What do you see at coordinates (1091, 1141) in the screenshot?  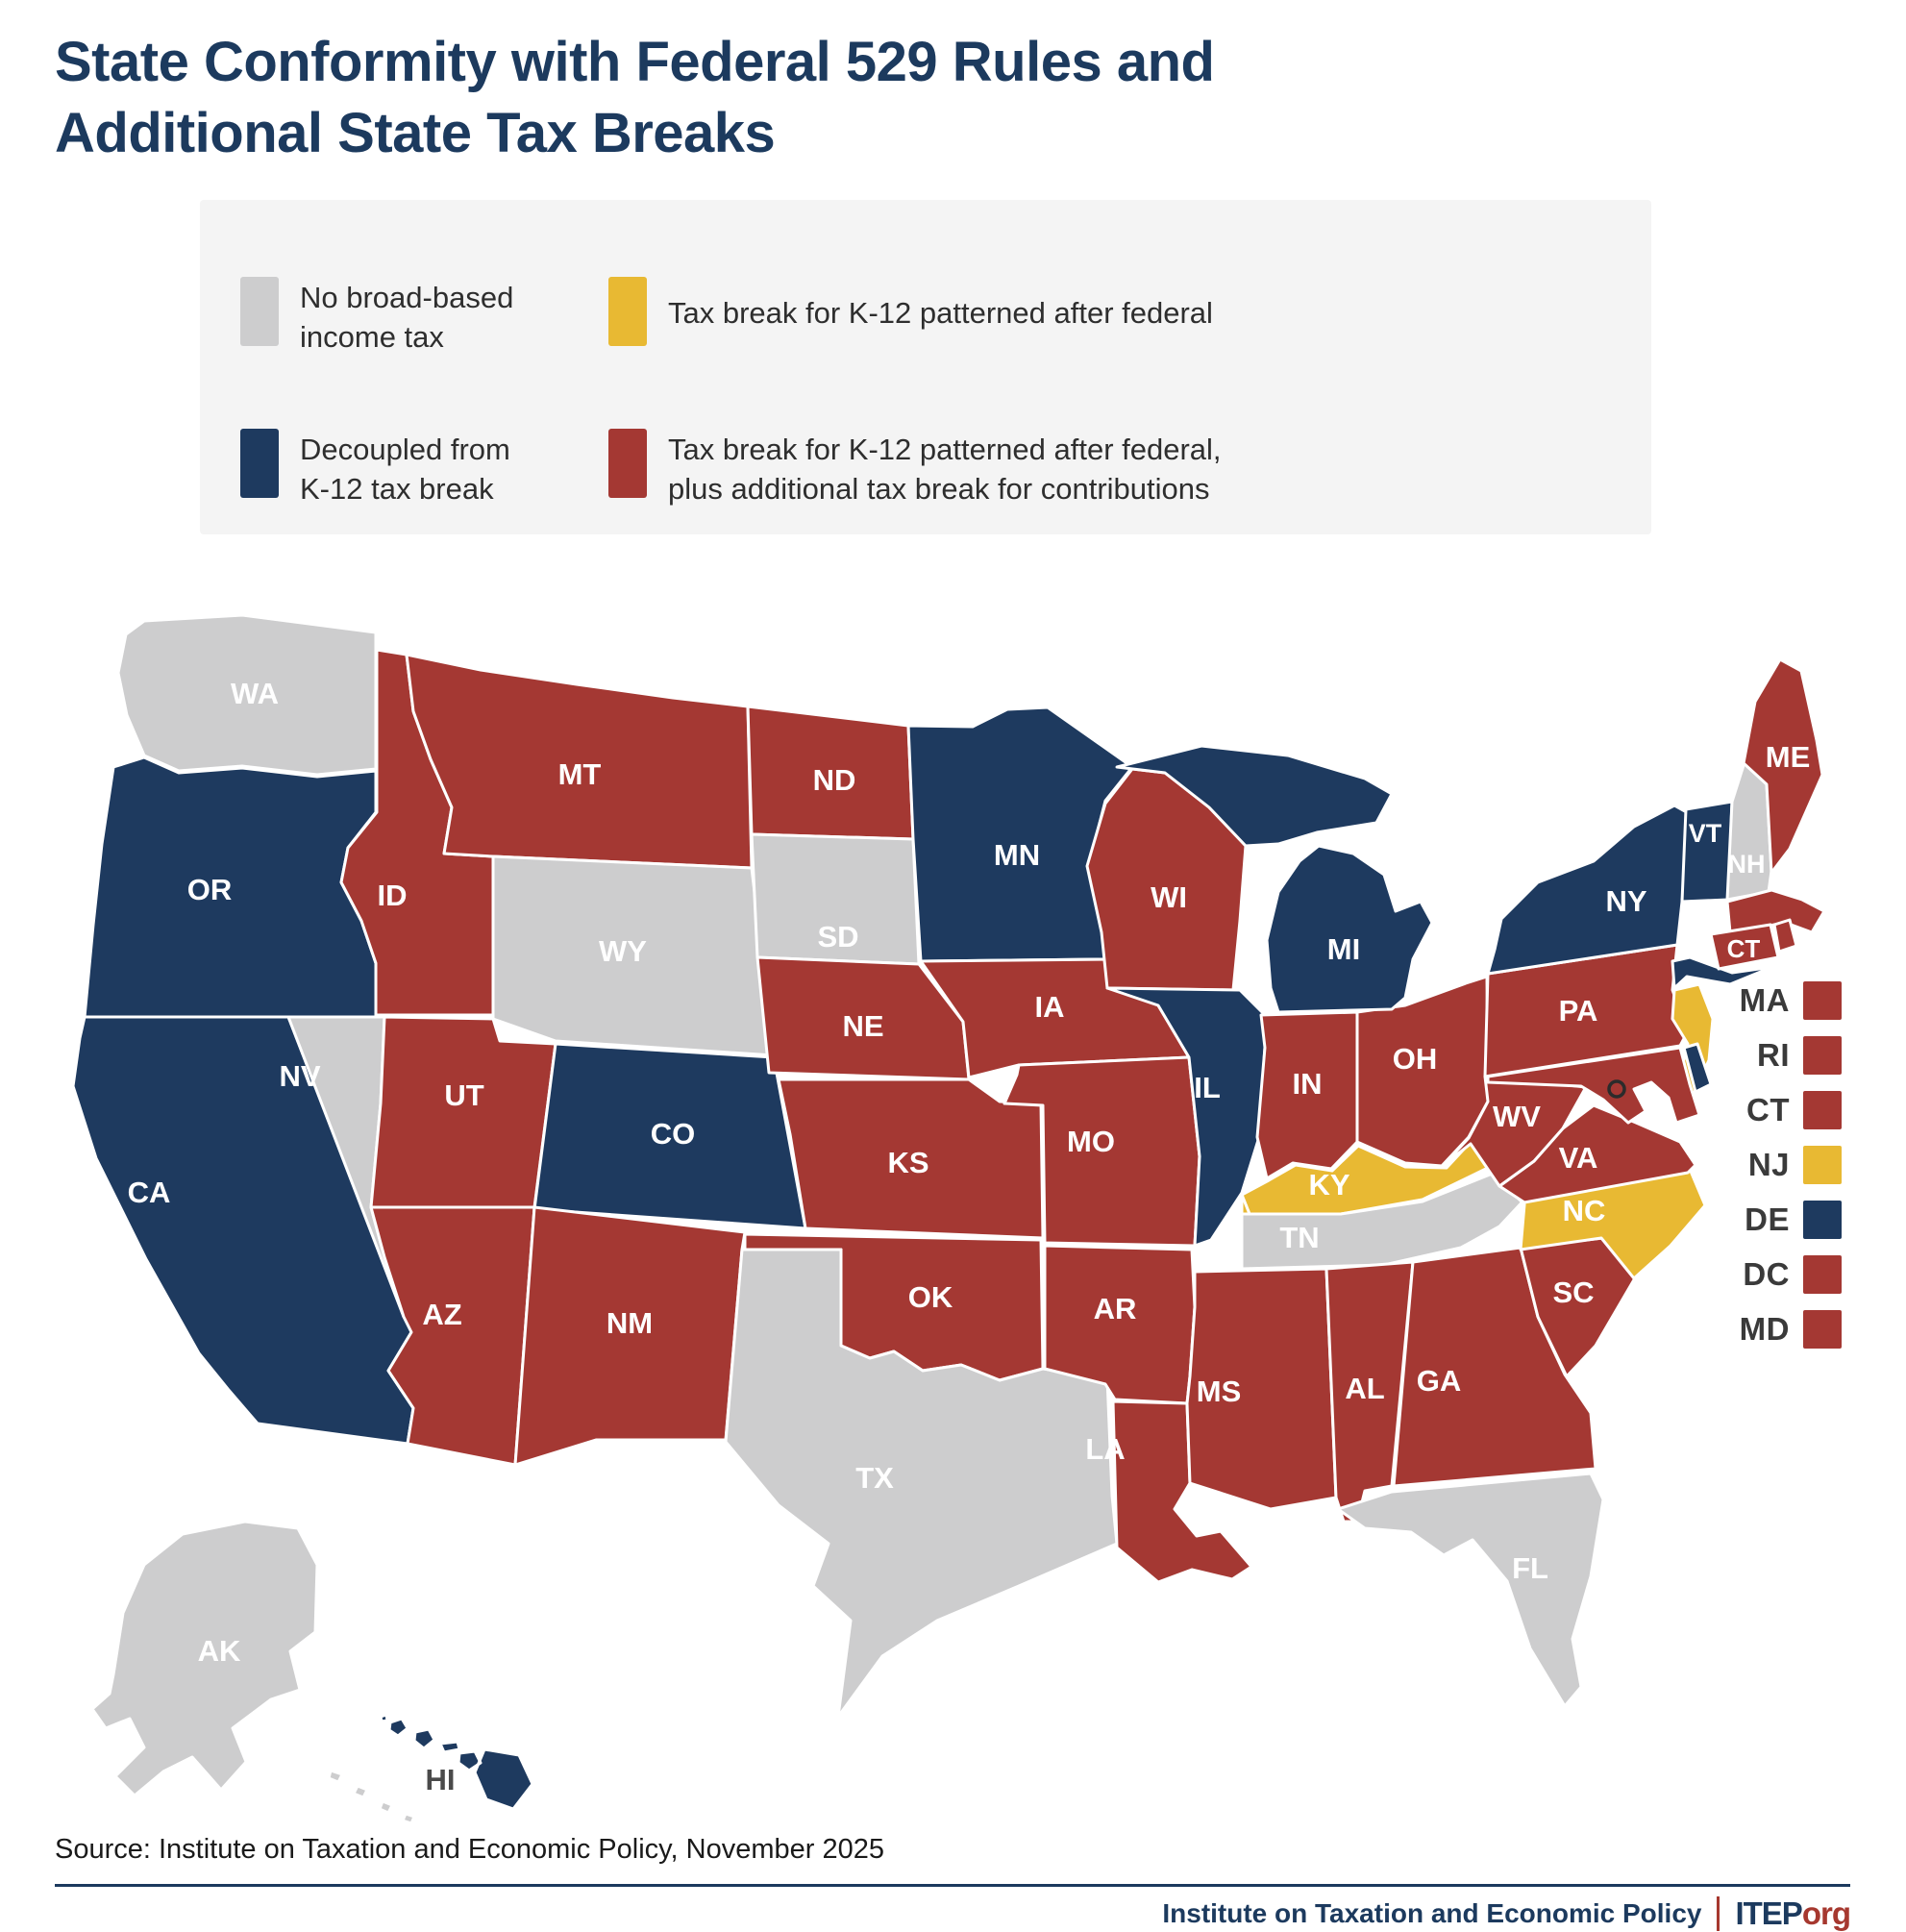 I see `state-label-mo: MO` at bounding box center [1091, 1141].